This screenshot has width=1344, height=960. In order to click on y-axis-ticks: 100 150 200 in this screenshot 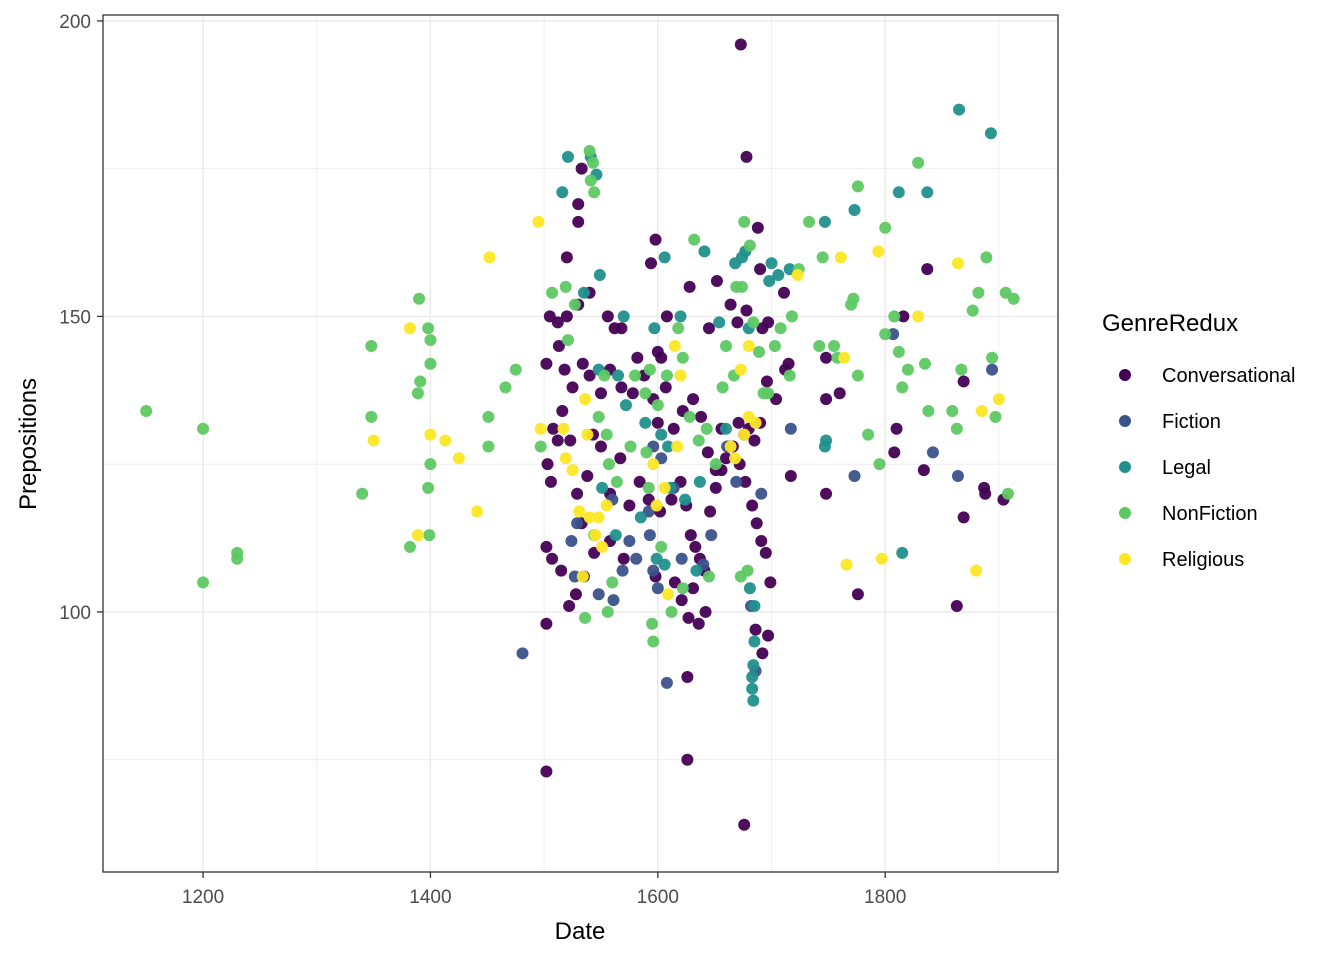, I will do `click(81, 318)`.